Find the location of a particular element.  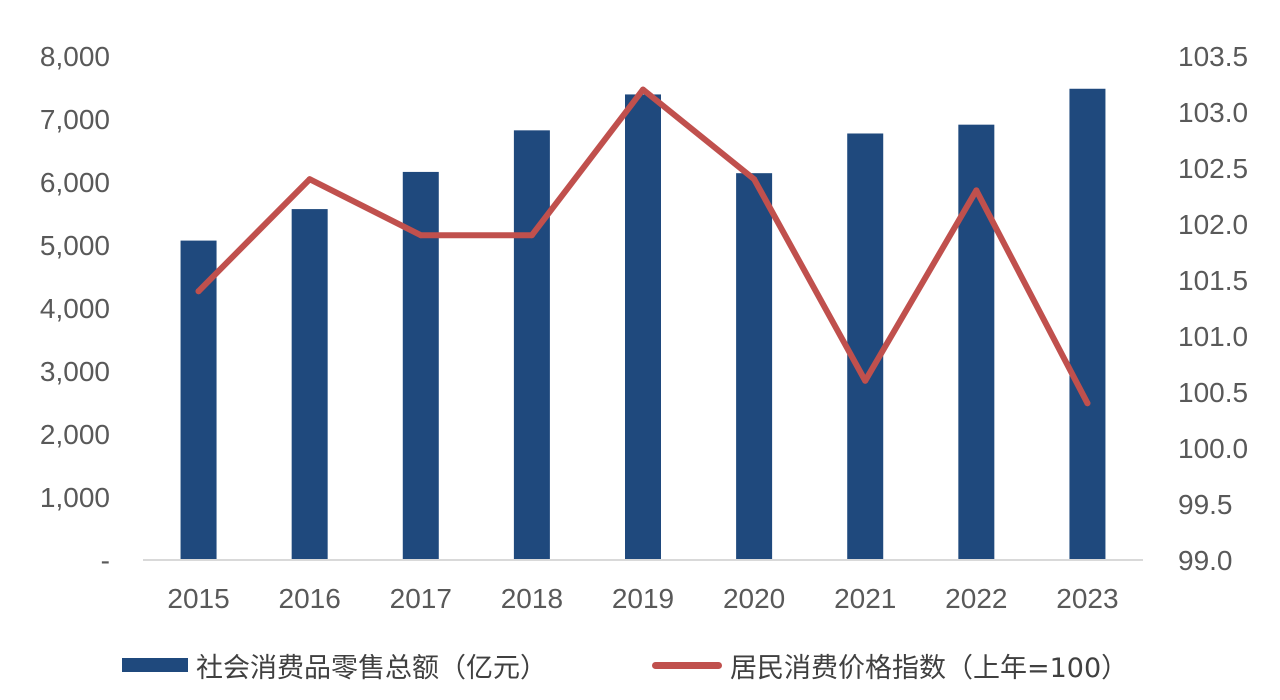

right-axis-tick-label: 103.0 is located at coordinates (1213, 112).